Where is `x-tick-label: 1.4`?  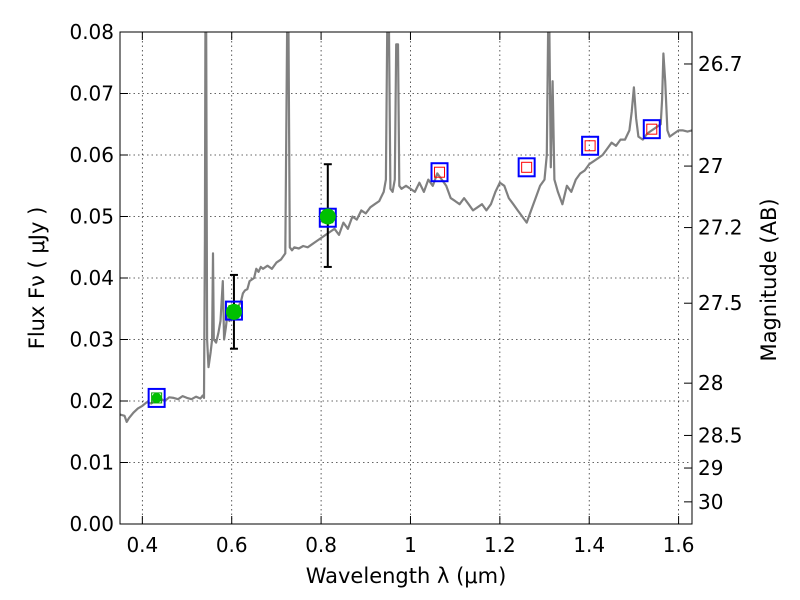 x-tick-label: 1.4 is located at coordinates (589, 545).